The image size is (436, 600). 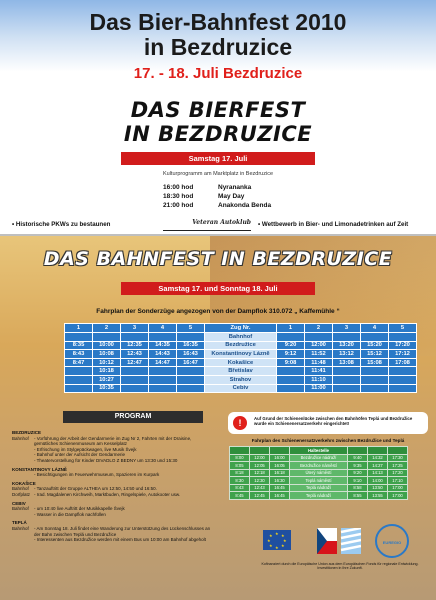 What do you see at coordinates (239, 495) in the screenshot?
I see `bus-time: 8:45` at bounding box center [239, 495].